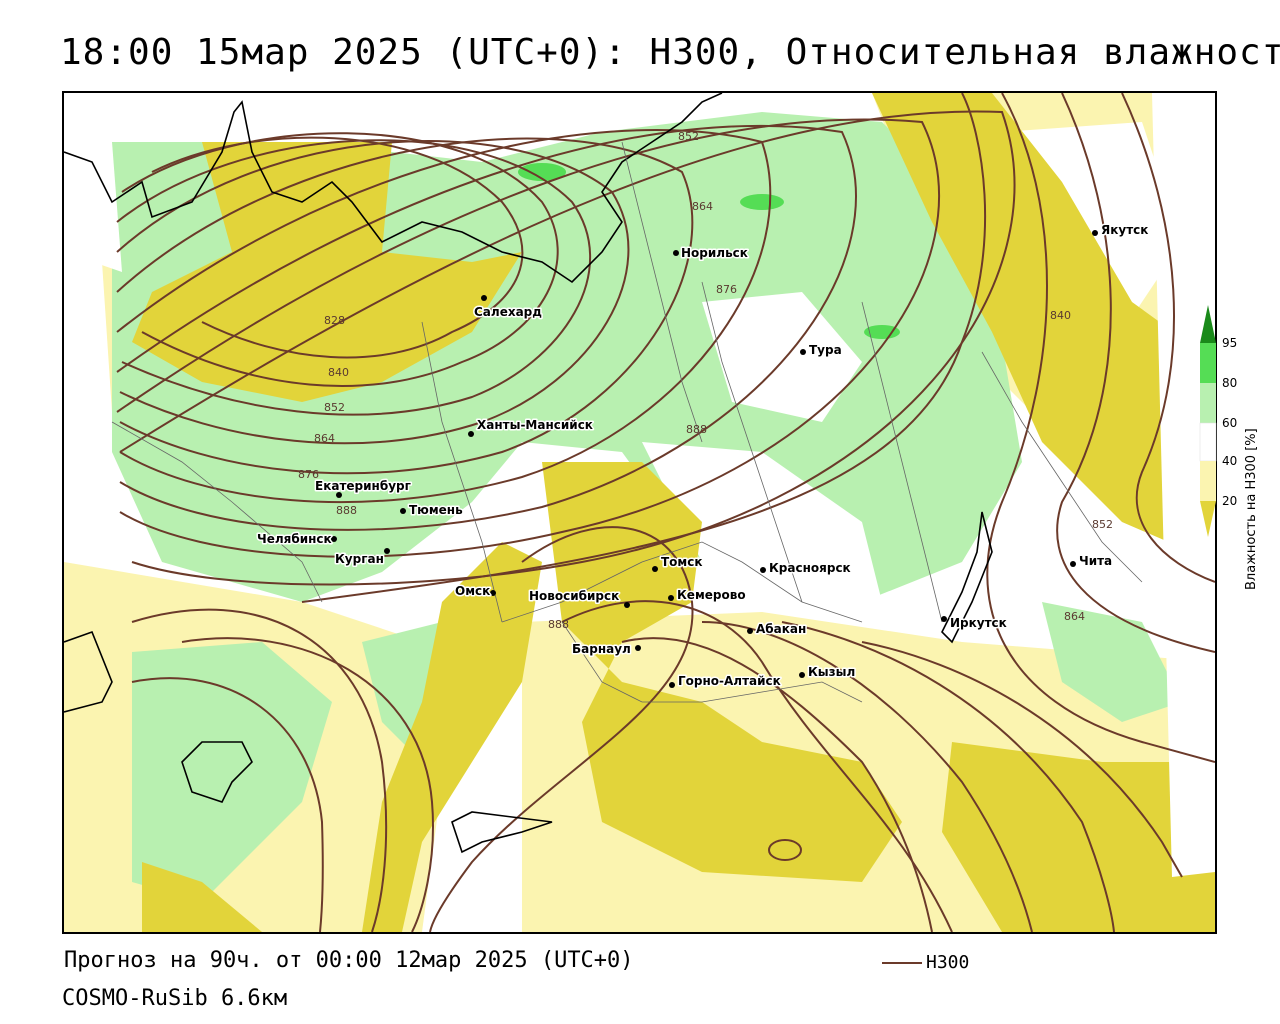 The width and height of the screenshot is (1280, 1024). What do you see at coordinates (1095, 561) in the screenshot?
I see `city-label: Чита` at bounding box center [1095, 561].